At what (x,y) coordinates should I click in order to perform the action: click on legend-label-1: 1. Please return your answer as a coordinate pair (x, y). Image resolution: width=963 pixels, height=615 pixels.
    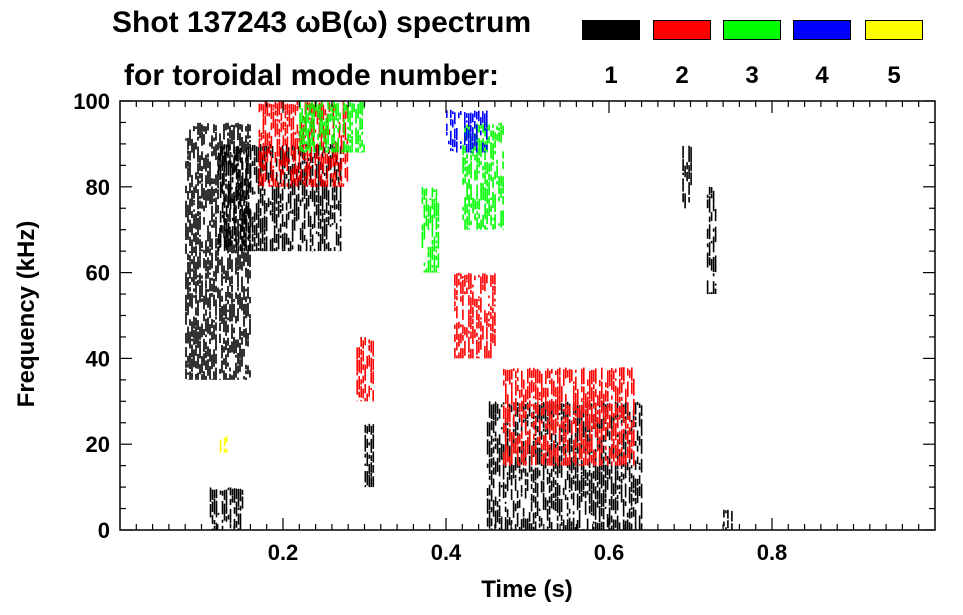
    Looking at the image, I should click on (611, 75).